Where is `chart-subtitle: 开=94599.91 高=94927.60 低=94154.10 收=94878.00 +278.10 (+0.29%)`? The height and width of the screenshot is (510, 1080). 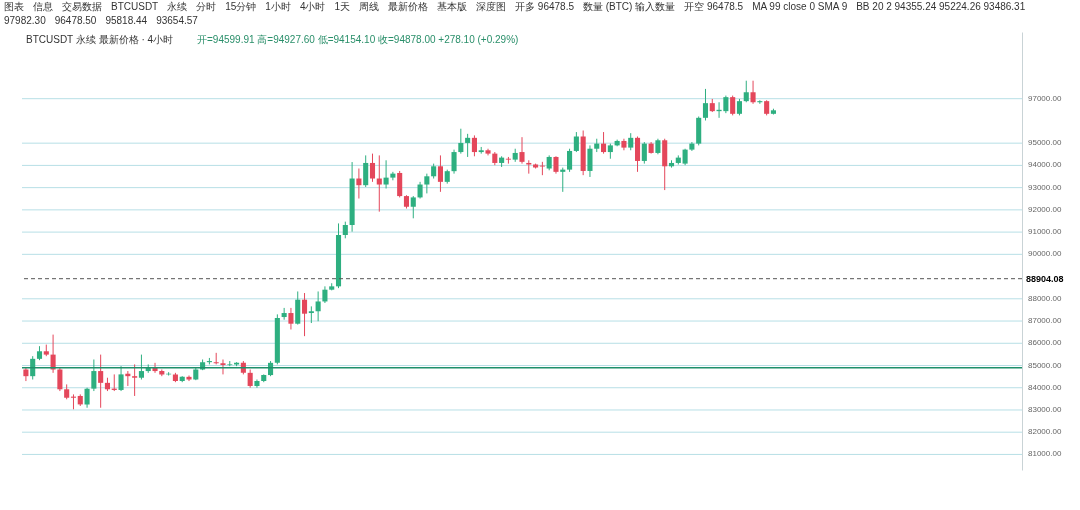
chart-subtitle: 开=94599.91 高=94927.60 低=94154.10 收=94878.00 +278.10 (+0.29%) is located at coordinates (358, 39).